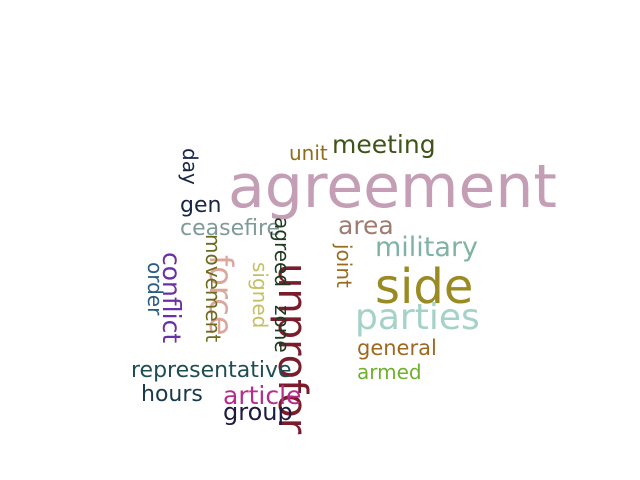 This screenshot has height=480, width=640. Describe the element at coordinates (171, 297) in the screenshot. I see `word-conflict: conflict` at that location.